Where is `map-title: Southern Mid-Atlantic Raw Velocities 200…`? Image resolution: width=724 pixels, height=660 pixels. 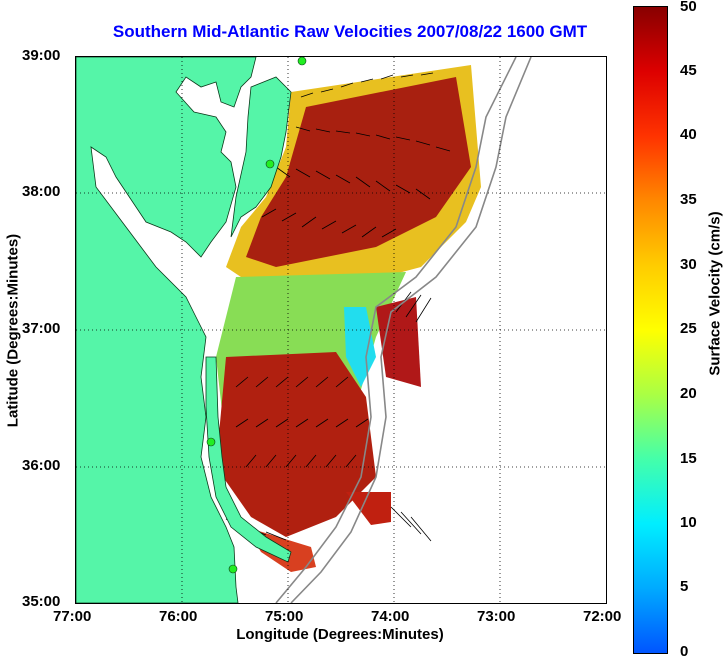 map-title: Southern Mid-Atlantic Raw Velocities 200… is located at coordinates (350, 31).